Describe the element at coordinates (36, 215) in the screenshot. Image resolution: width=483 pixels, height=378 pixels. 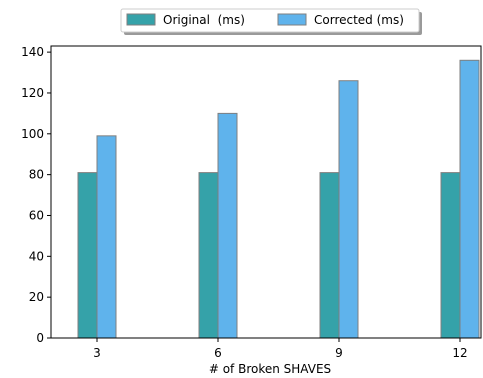
I see `y-tick-label: 60` at that location.